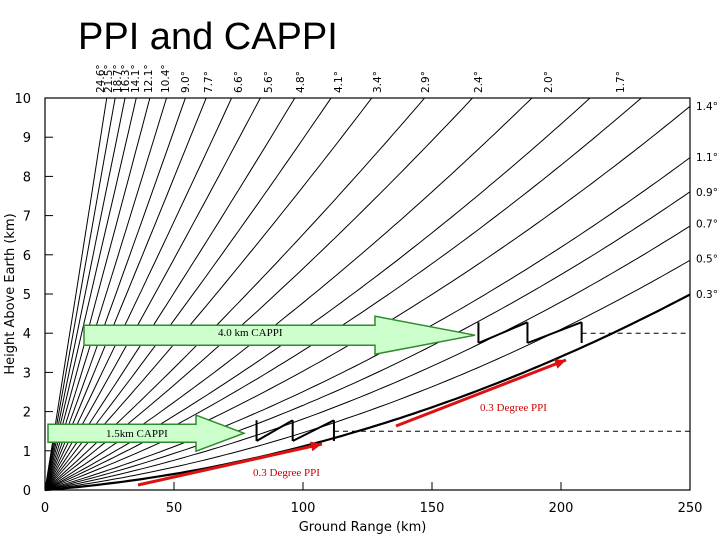 The image size is (720, 540). I want to click on top-angle-label: 2.9°, so click(426, 82).